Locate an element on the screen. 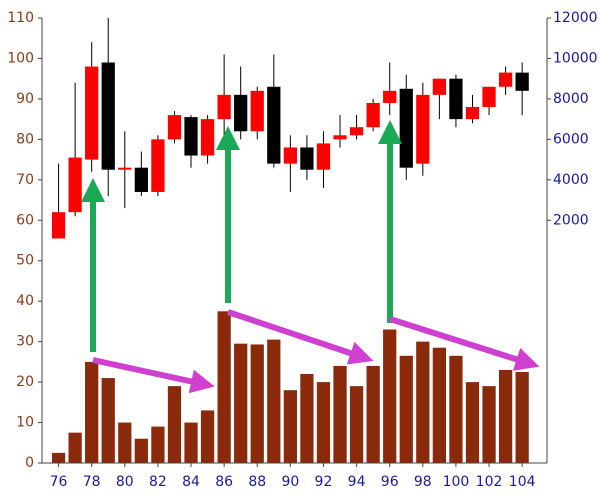 The width and height of the screenshot is (600, 495). y2-tick-label: 12000 is located at coordinates (575, 18).